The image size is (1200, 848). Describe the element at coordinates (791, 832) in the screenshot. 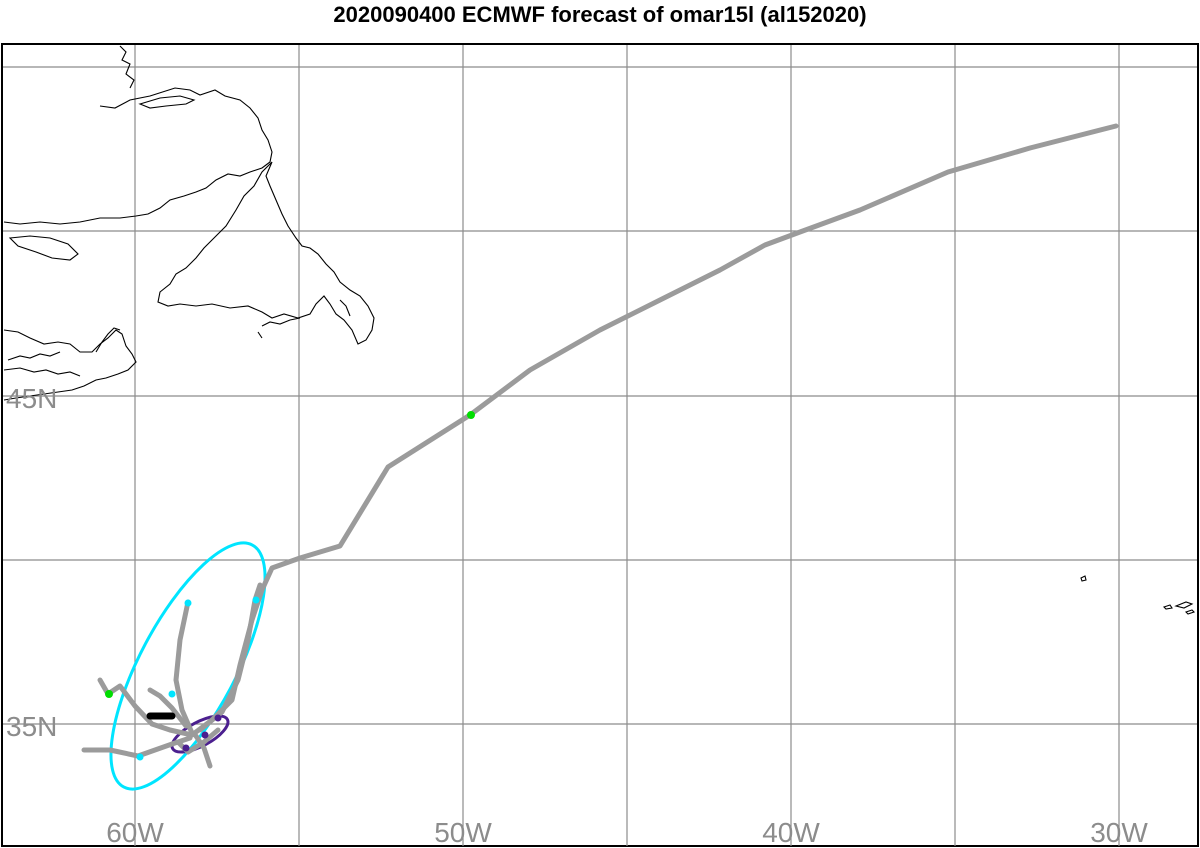

I see `lon-label-40w: 40W` at that location.